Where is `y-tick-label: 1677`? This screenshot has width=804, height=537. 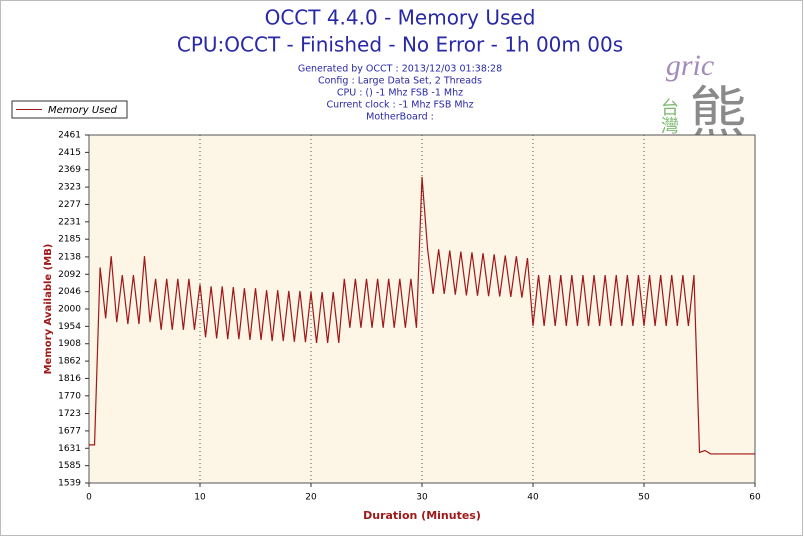
y-tick-label: 1677 is located at coordinates (69, 431).